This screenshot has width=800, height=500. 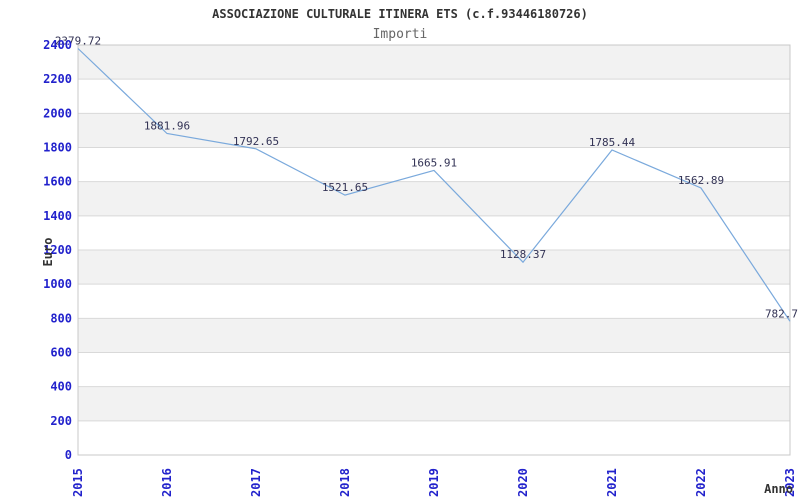 What do you see at coordinates (612, 482) in the screenshot?
I see `x-tick-label: 2021` at bounding box center [612, 482].